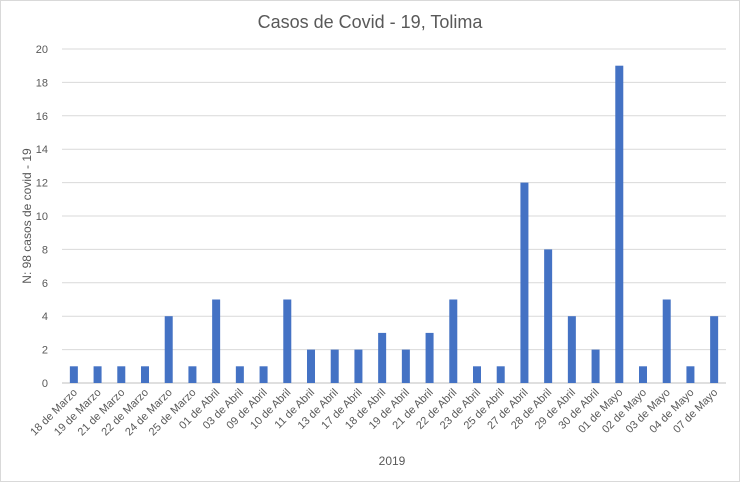  What do you see at coordinates (42, 184) in the screenshot?
I see `y-tick-label: 12` at bounding box center [42, 184].